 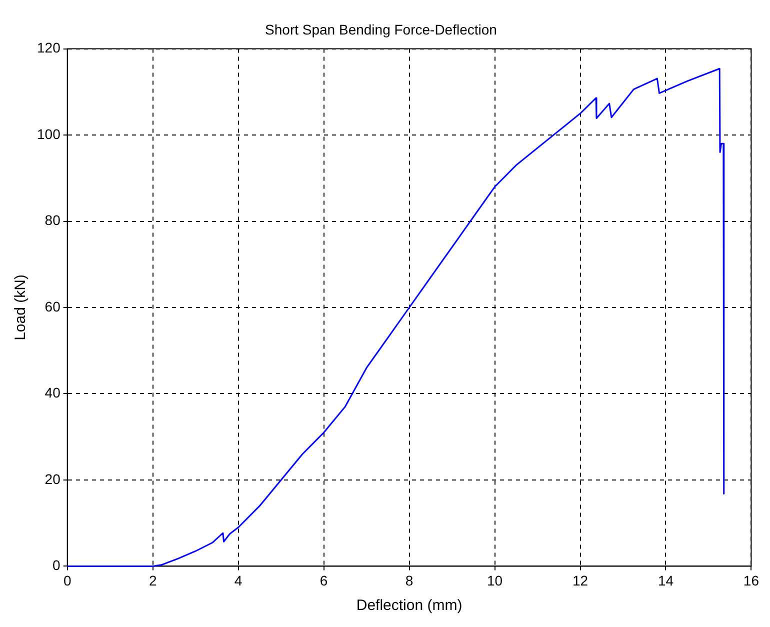 I want to click on x-axis-title: Deflection (mm), so click(x=409, y=605).